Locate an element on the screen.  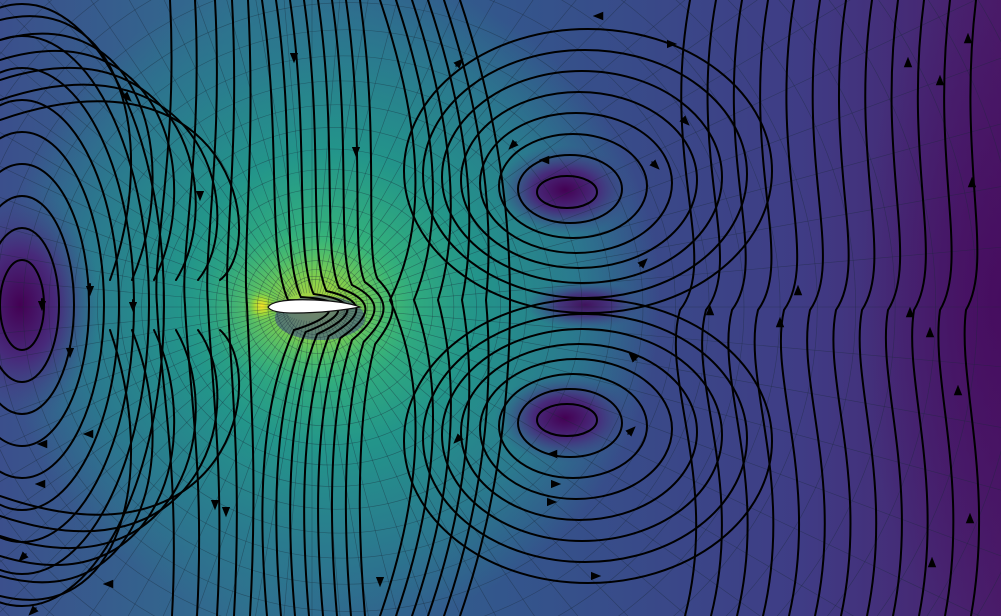
left-vortex-core is located at coordinates (50, 305).